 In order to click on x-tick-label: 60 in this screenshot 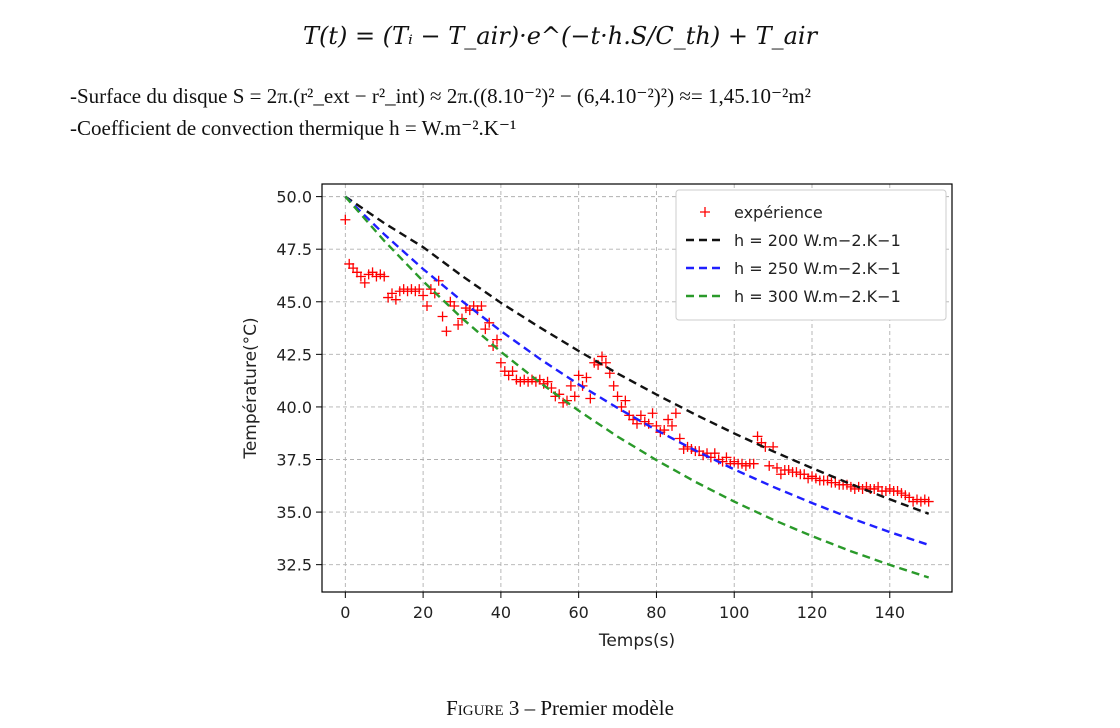, I will do `click(578, 612)`.